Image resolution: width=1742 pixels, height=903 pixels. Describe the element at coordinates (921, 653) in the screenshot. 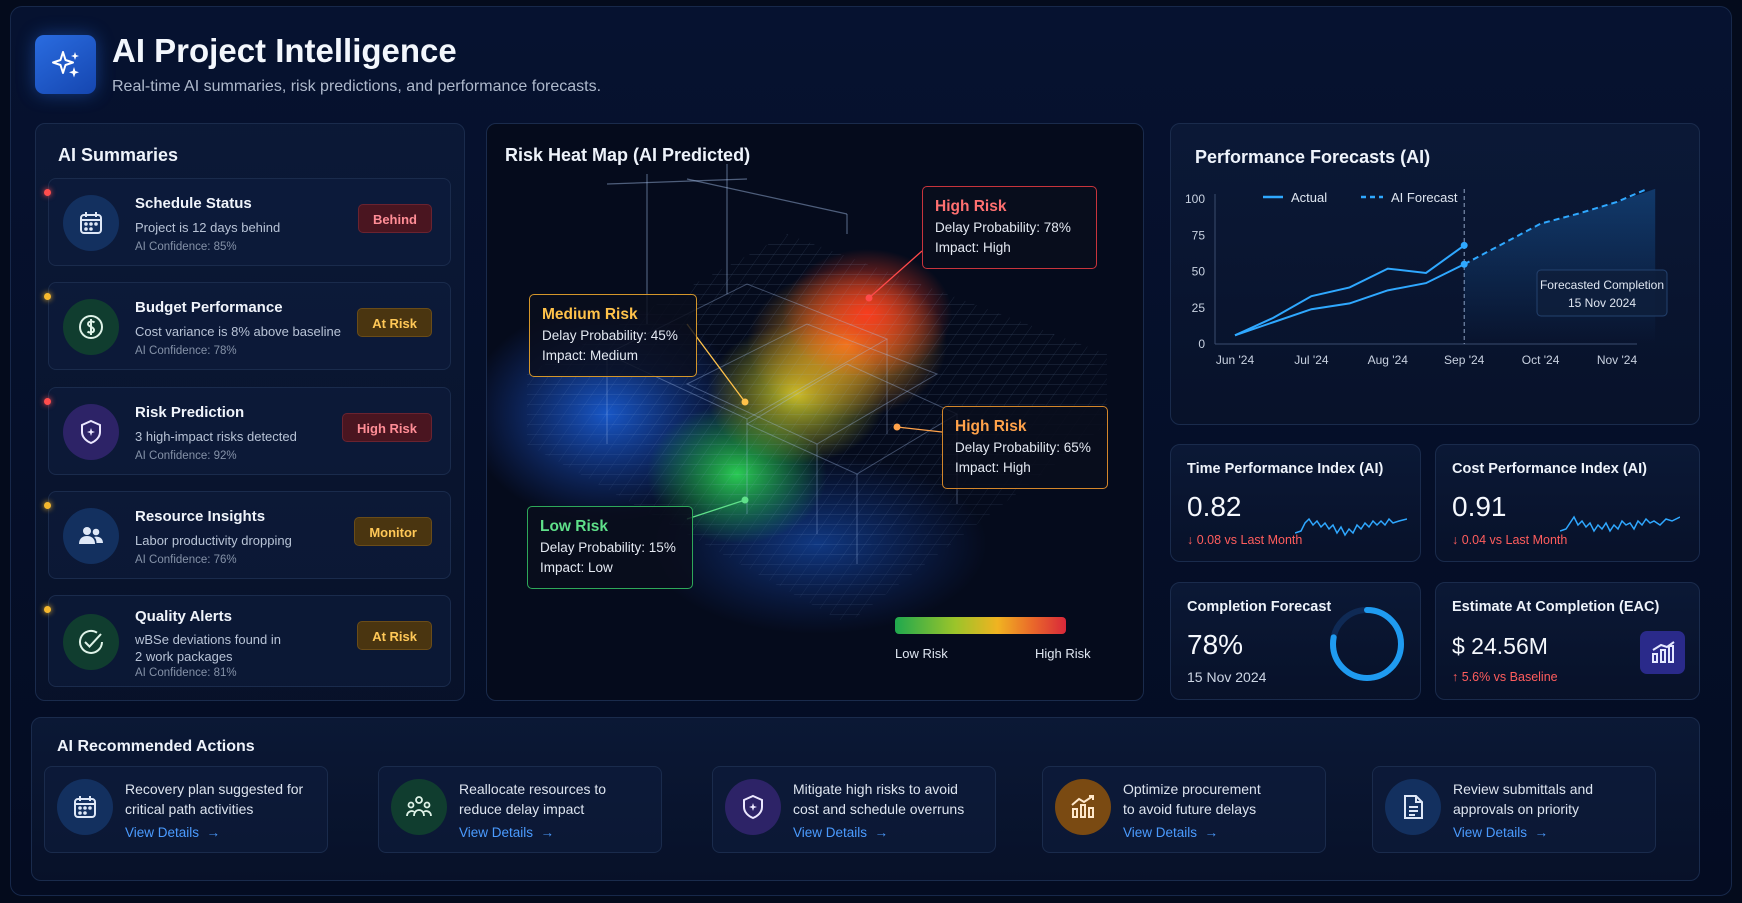

I see `legend-low-label: Low Risk` at that location.